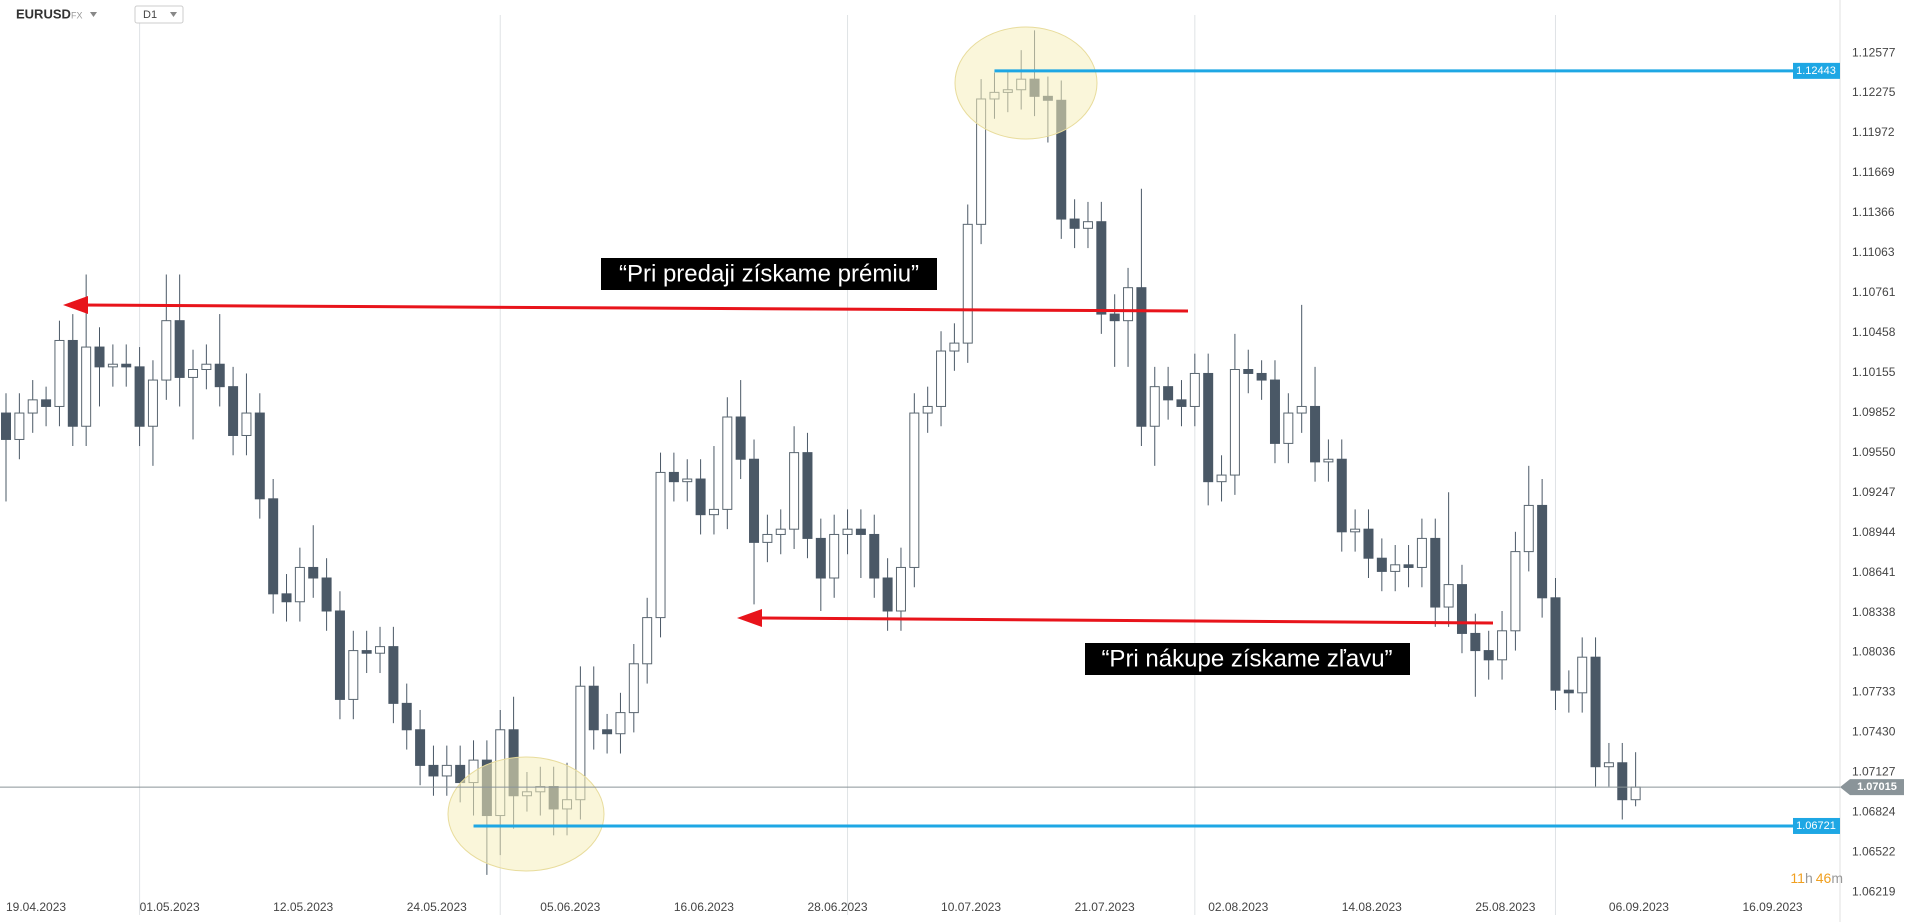  I want to click on x-tick-label: 21.07.2023, so click(1105, 907).